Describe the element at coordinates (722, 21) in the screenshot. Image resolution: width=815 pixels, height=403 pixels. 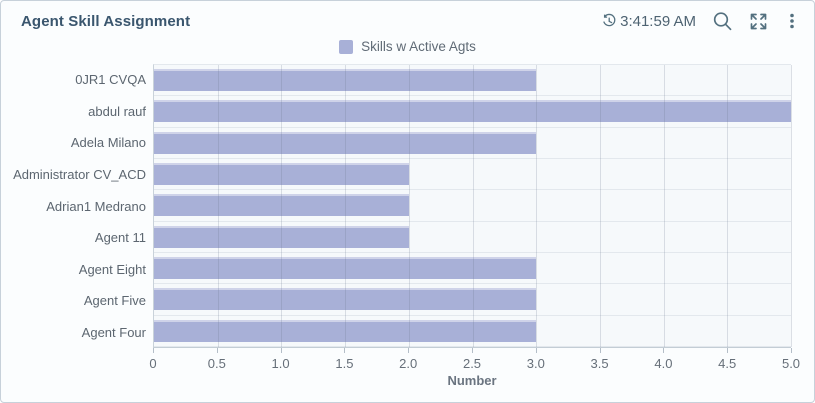
I see `search-icon` at that location.